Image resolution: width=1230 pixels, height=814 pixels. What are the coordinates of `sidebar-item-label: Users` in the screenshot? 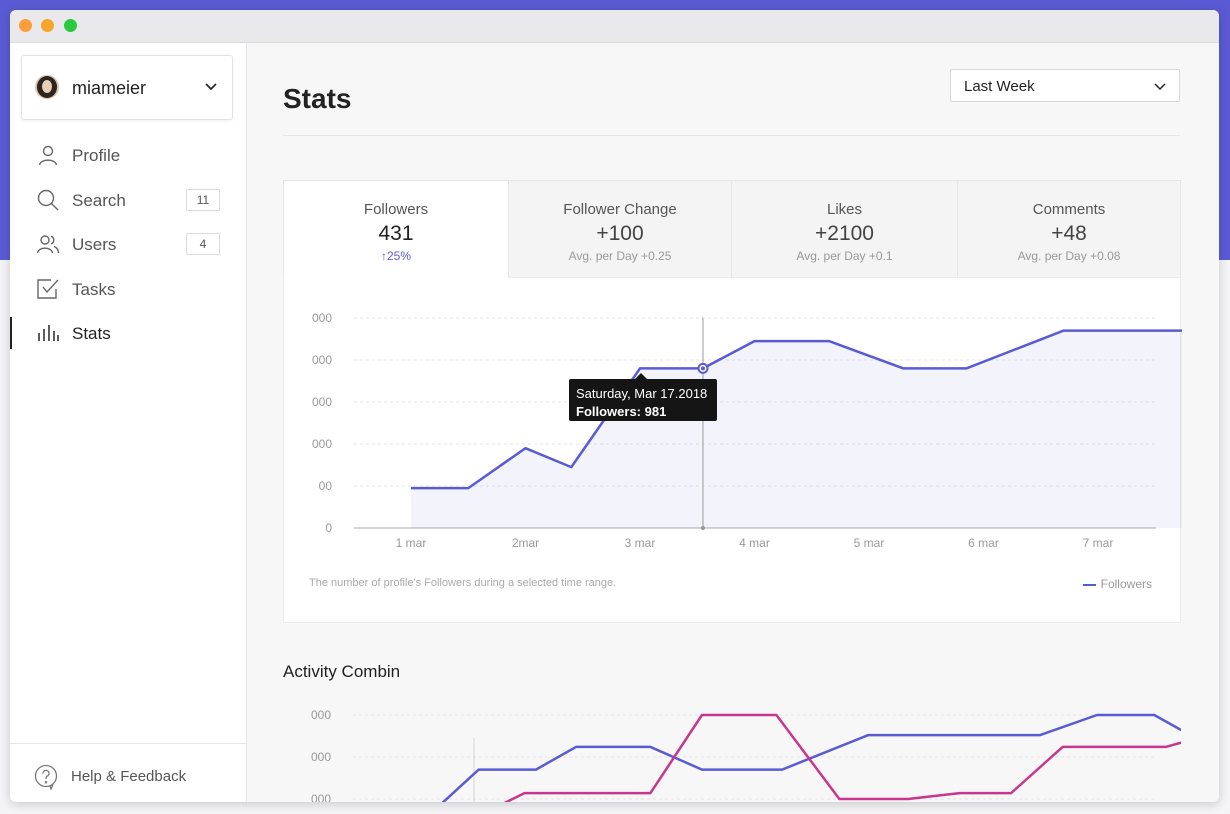 It's located at (94, 245).